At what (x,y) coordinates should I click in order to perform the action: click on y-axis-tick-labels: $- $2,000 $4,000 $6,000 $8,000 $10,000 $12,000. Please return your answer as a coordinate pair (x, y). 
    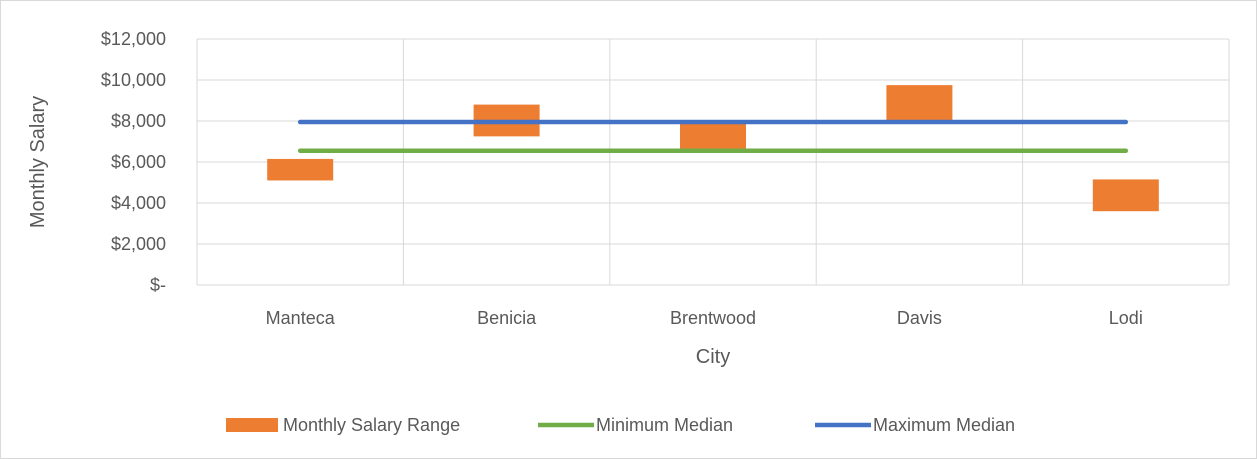
    Looking at the image, I should click on (133, 162).